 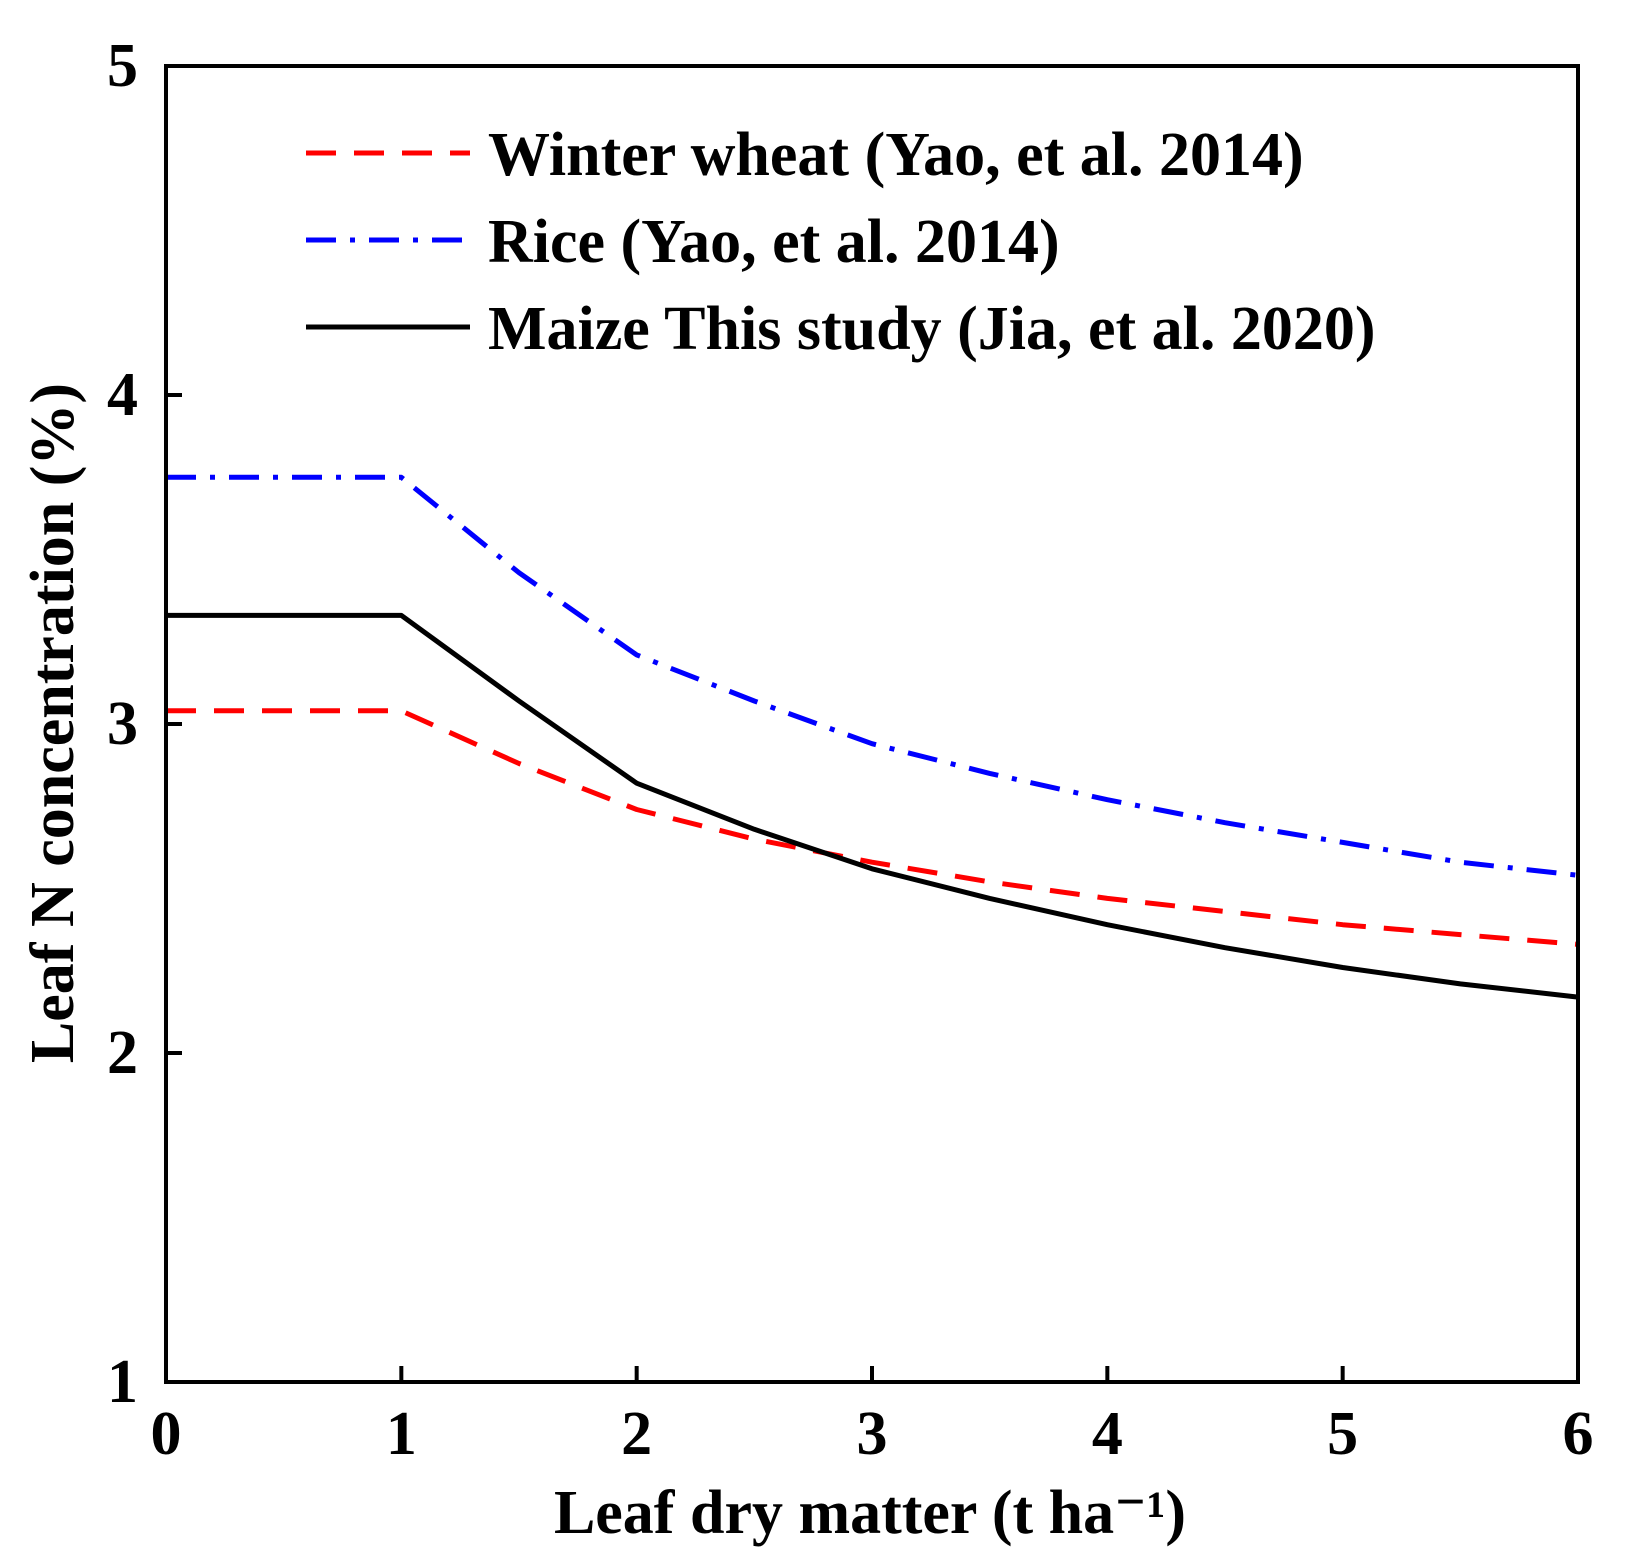 What do you see at coordinates (401, 1434) in the screenshot?
I see `x-tick-label: 1` at bounding box center [401, 1434].